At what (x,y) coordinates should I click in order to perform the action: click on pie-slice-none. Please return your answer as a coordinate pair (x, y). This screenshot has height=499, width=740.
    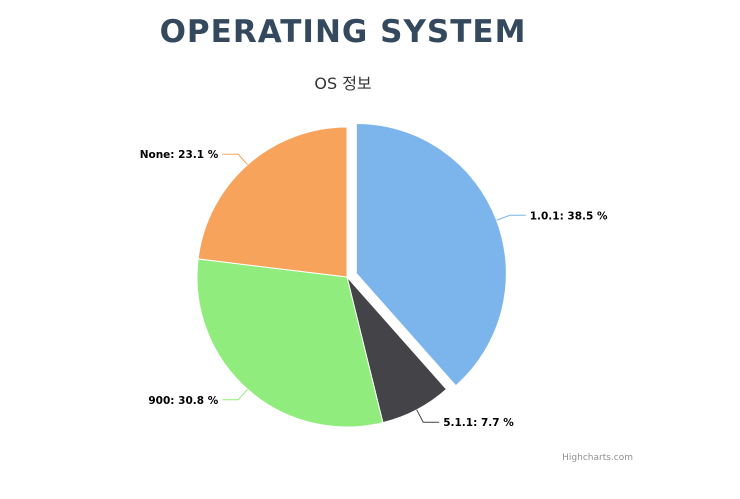
    Looking at the image, I should click on (272, 202).